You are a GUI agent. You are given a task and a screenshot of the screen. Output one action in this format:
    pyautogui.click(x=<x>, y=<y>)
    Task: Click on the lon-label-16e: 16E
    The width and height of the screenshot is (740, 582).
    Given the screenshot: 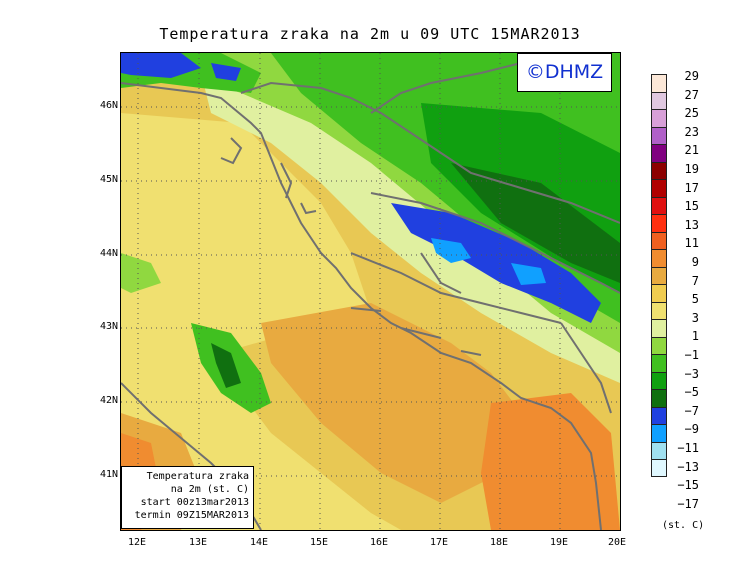 What is the action you would take?
    pyautogui.click(x=379, y=542)
    